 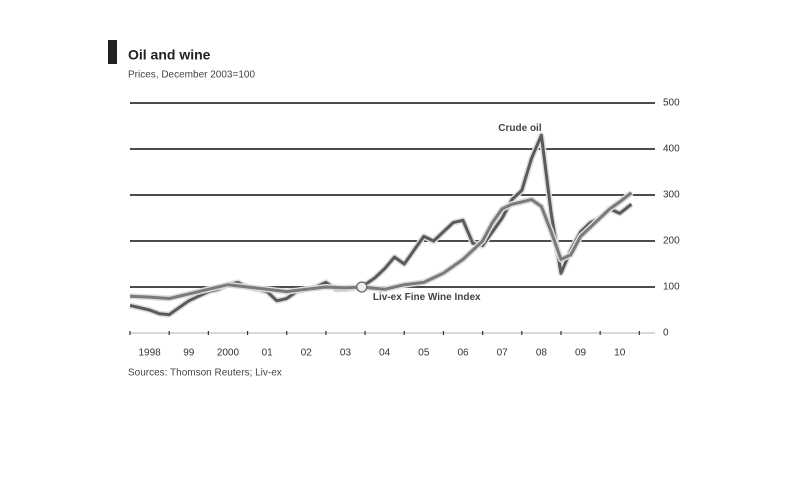 What do you see at coordinates (520, 128) in the screenshot?
I see `series-label: Crude oil` at bounding box center [520, 128].